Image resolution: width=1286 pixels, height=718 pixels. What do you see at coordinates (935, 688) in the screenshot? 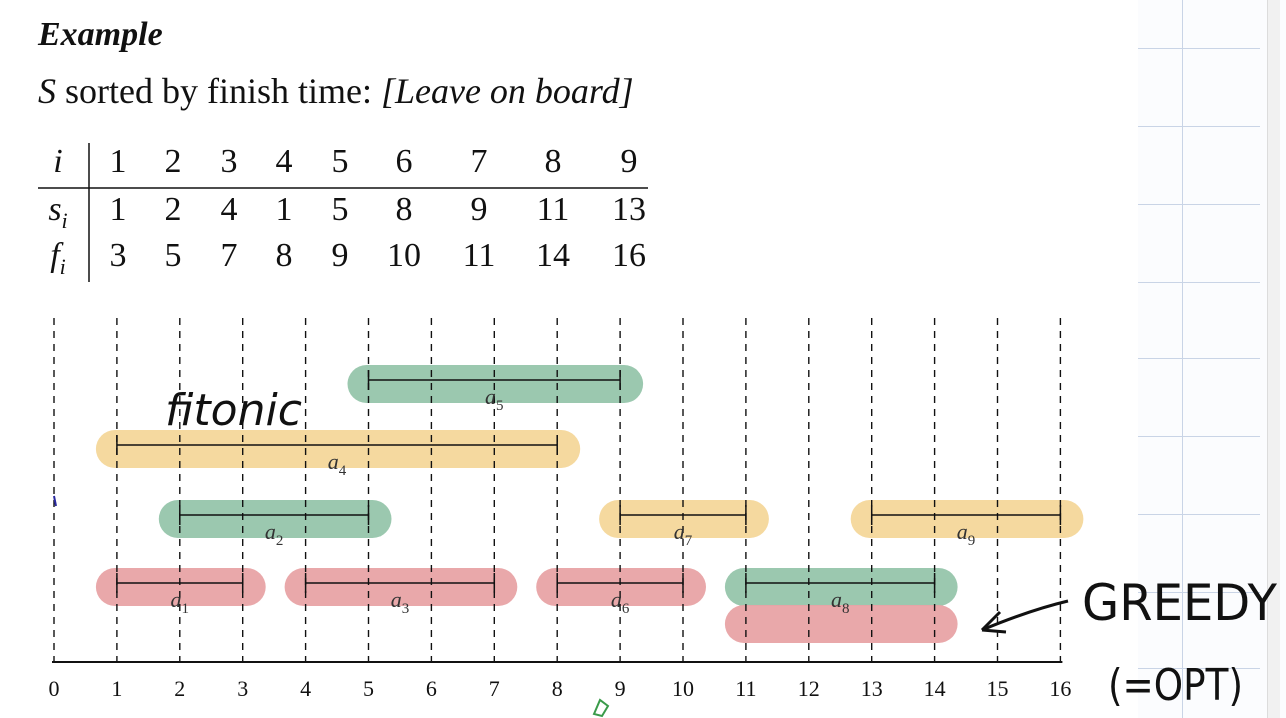
I see `tick-label: 14` at bounding box center [935, 688].